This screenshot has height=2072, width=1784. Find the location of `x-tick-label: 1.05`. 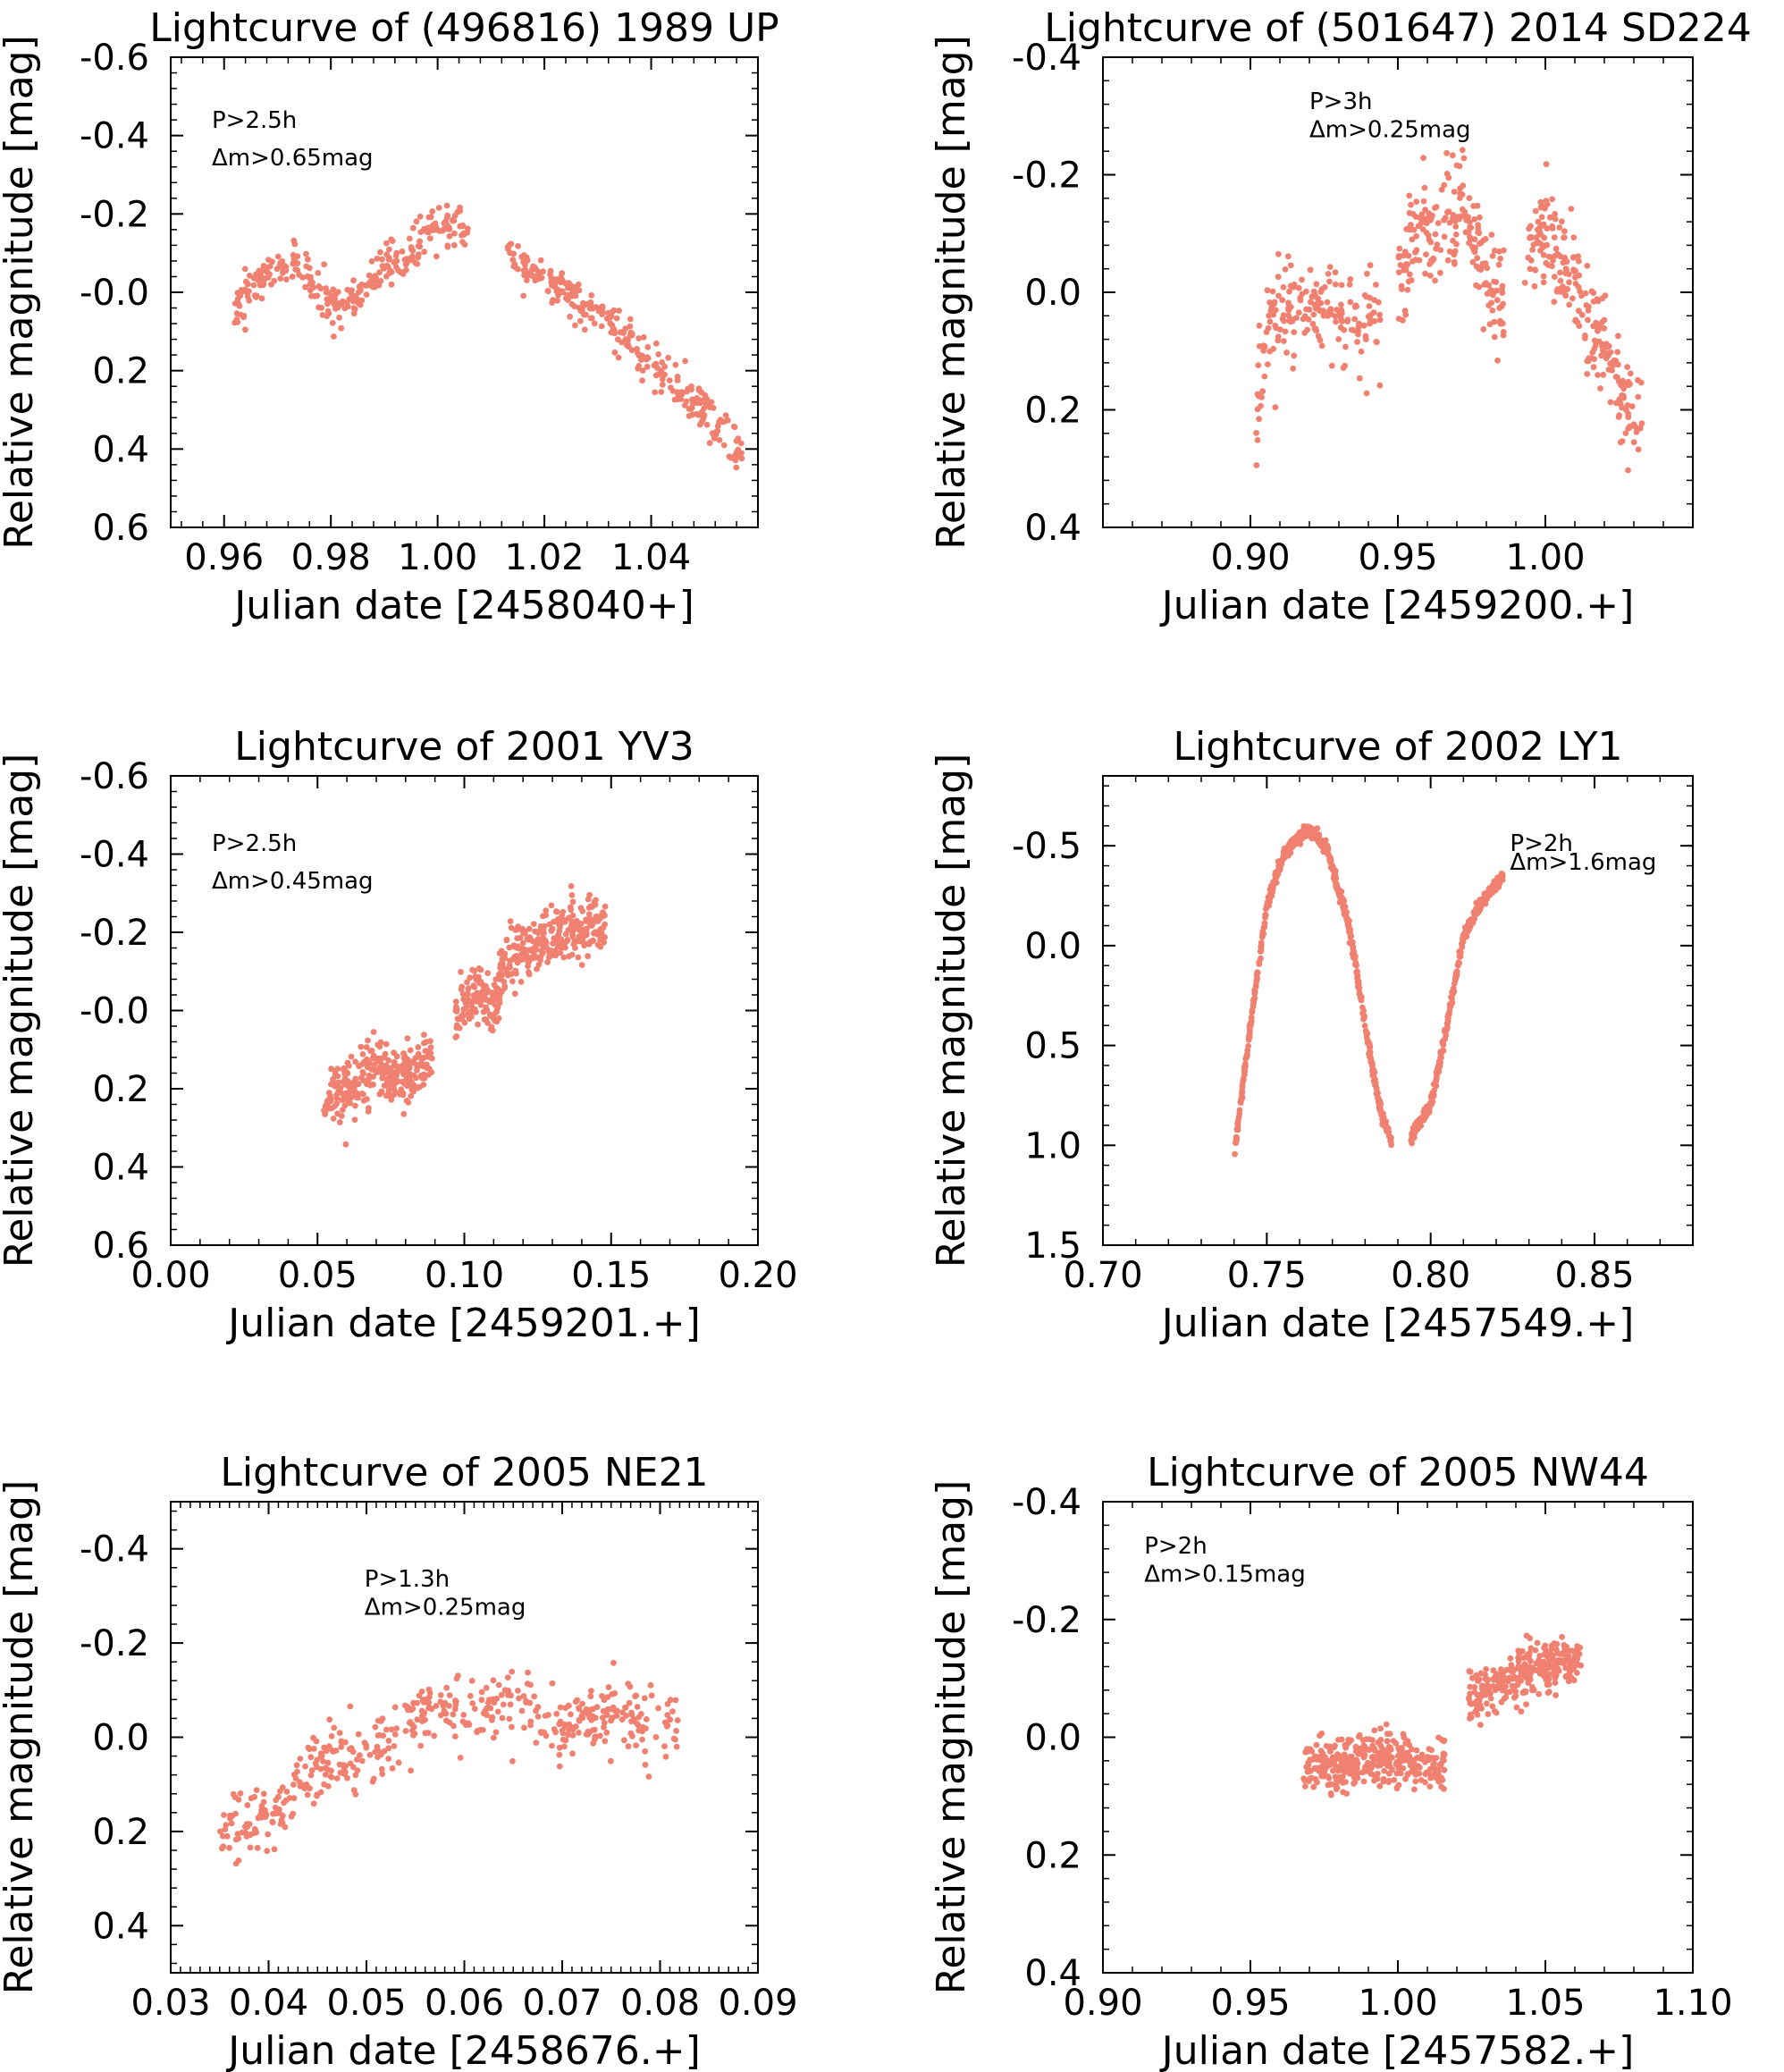

x-tick-label: 1.05 is located at coordinates (1545, 2004).